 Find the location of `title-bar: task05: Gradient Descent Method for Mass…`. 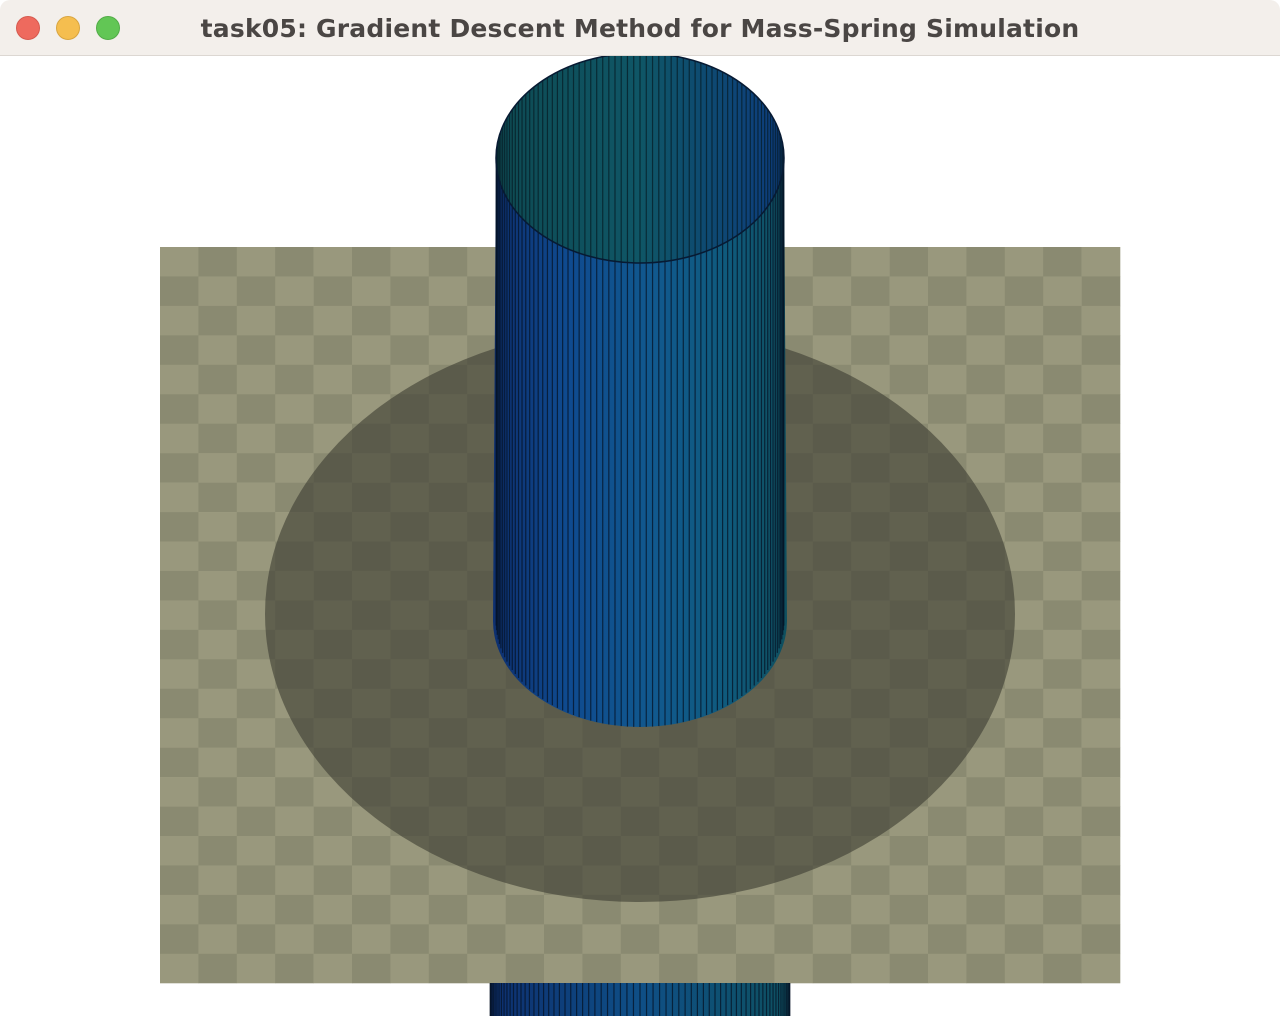

title-bar: task05: Gradient Descent Method for Mass… is located at coordinates (640, 28).